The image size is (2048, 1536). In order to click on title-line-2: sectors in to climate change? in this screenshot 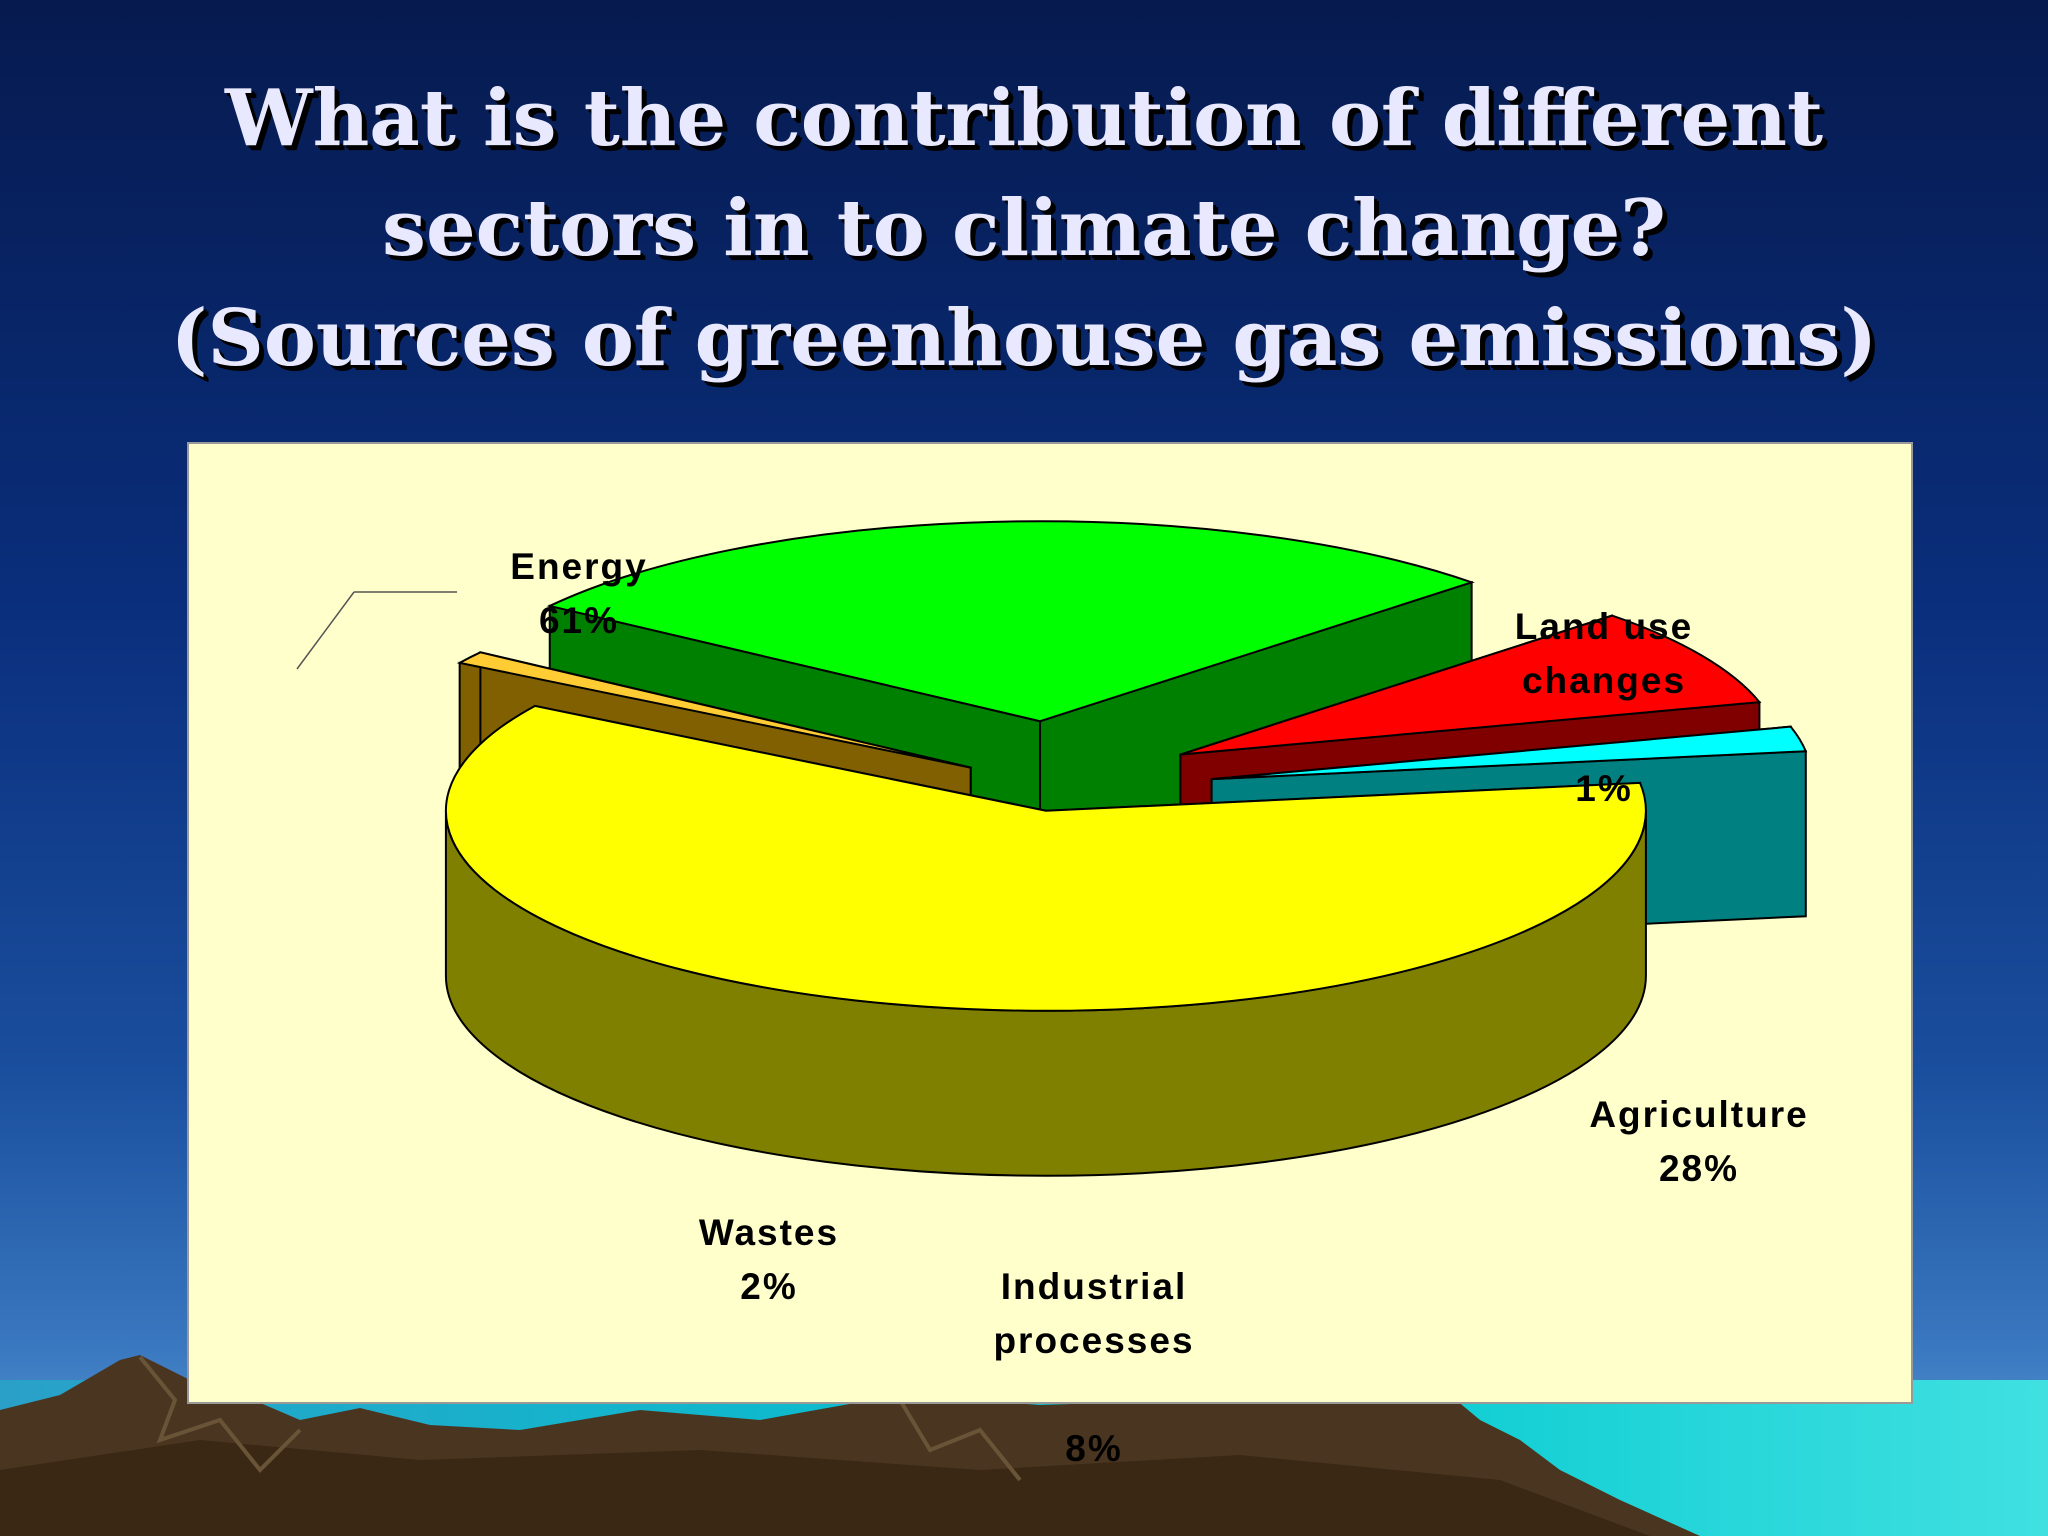, I will do `click(1024, 228)`.